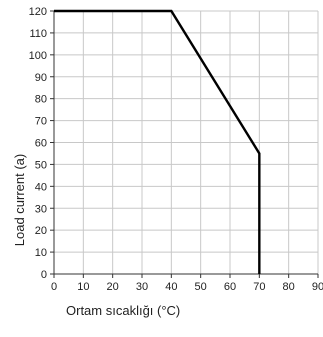 This screenshot has height=337, width=323. What do you see at coordinates (83, 287) in the screenshot?
I see `x-tick-label: 10` at bounding box center [83, 287].